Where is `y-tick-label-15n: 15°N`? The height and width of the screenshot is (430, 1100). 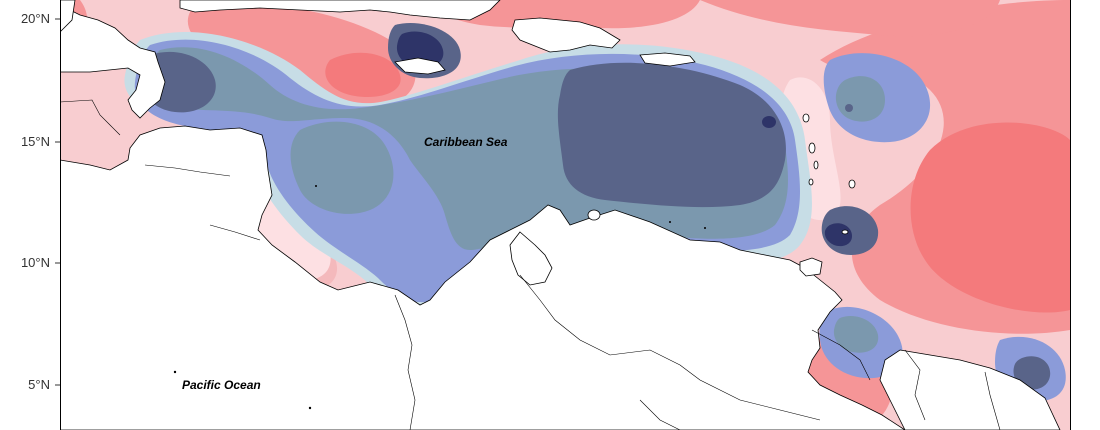 y-tick-label-15n: 15°N is located at coordinates (35, 141).